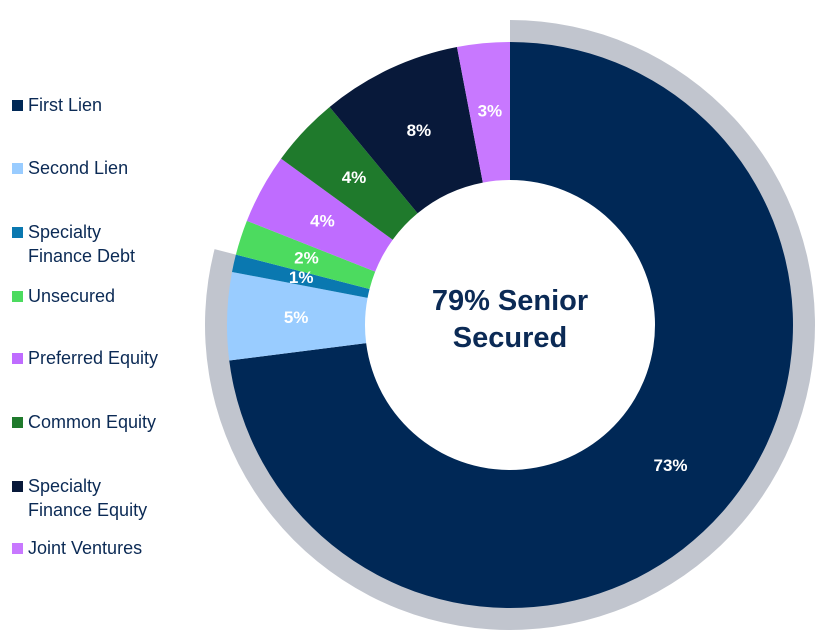 This screenshot has width=817, height=631. What do you see at coordinates (510, 319) in the screenshot?
I see `center-label: 79% Senior Secured` at bounding box center [510, 319].